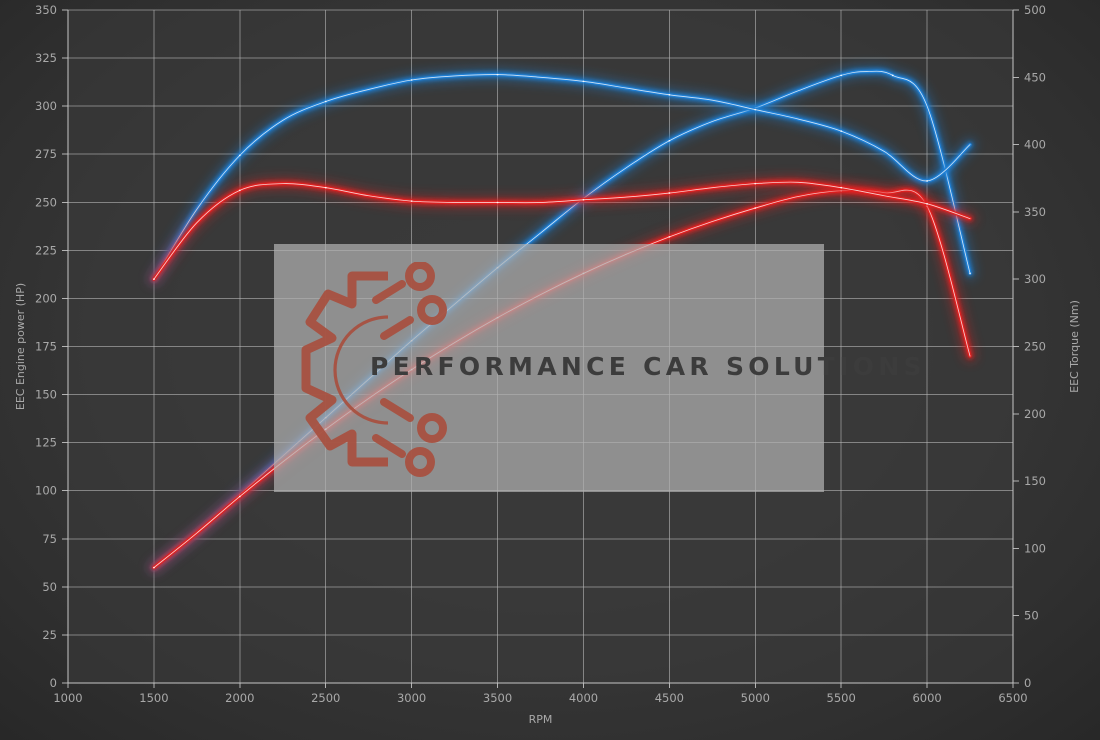 The width and height of the screenshot is (1100, 740). I want to click on svg-text: 500, so click(1035, 10).